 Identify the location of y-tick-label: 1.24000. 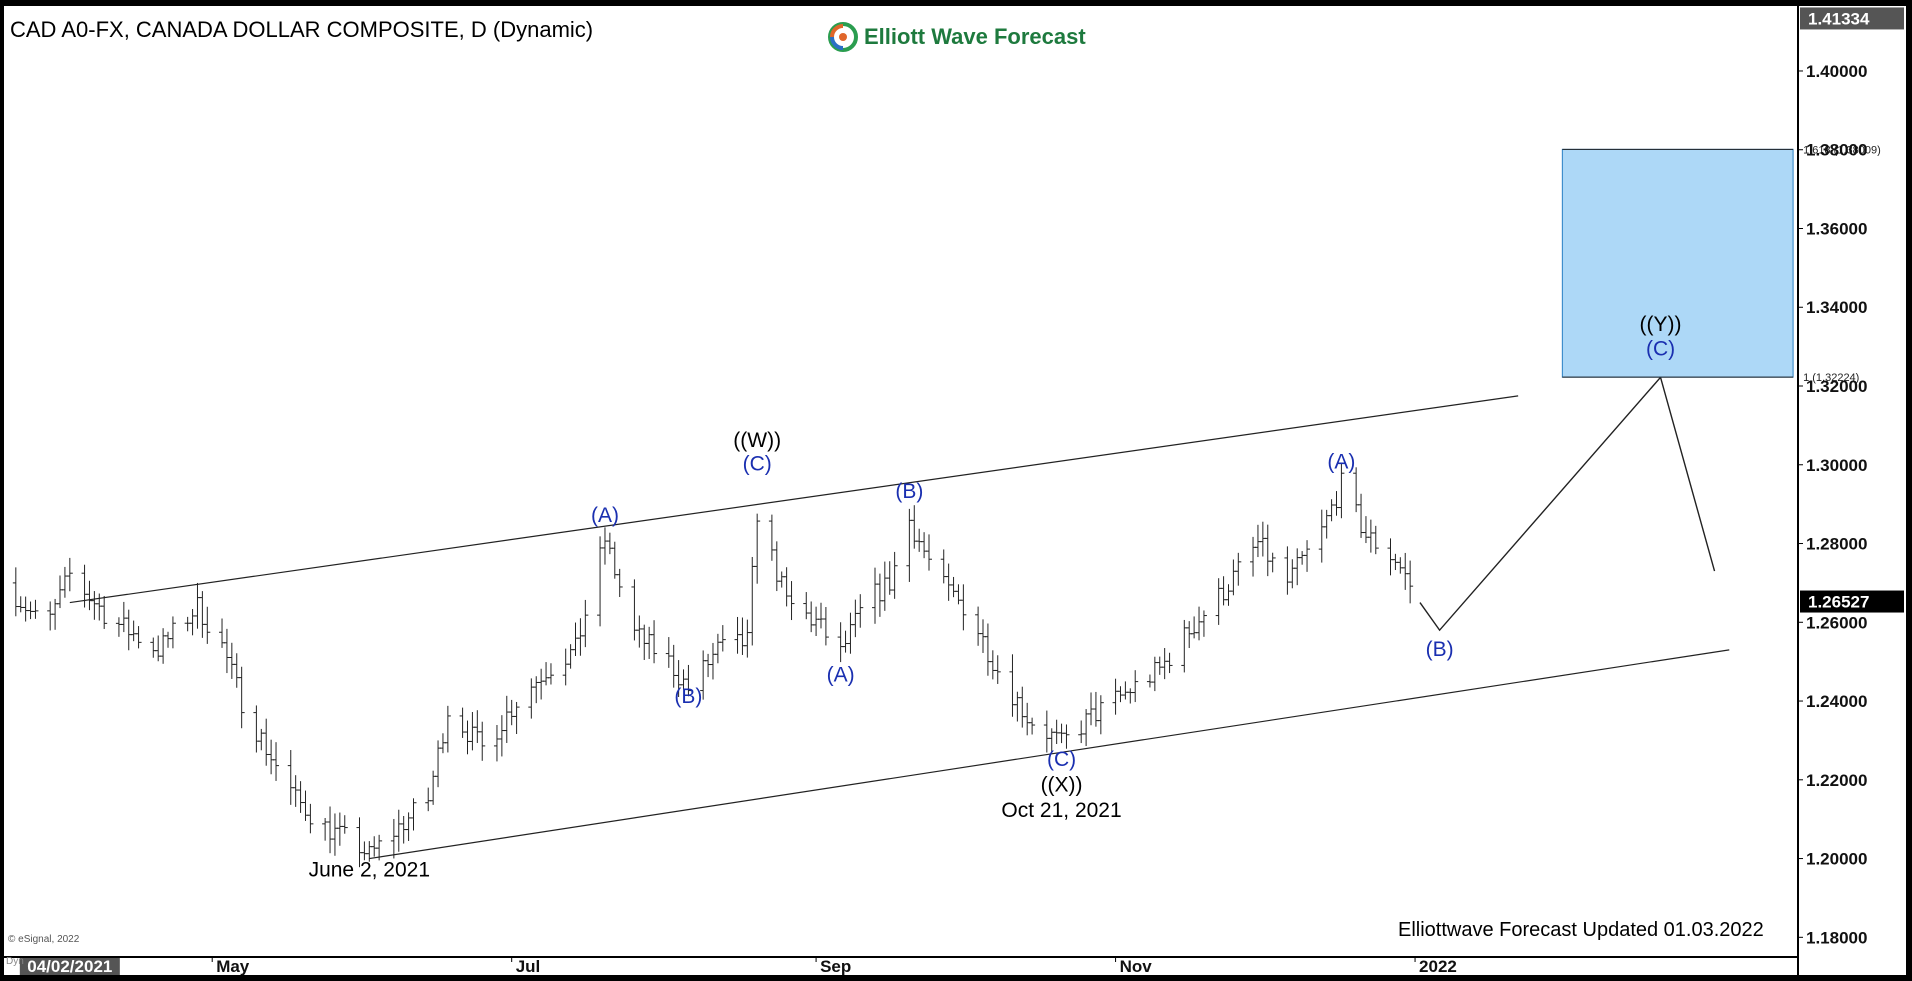
(1836, 701).